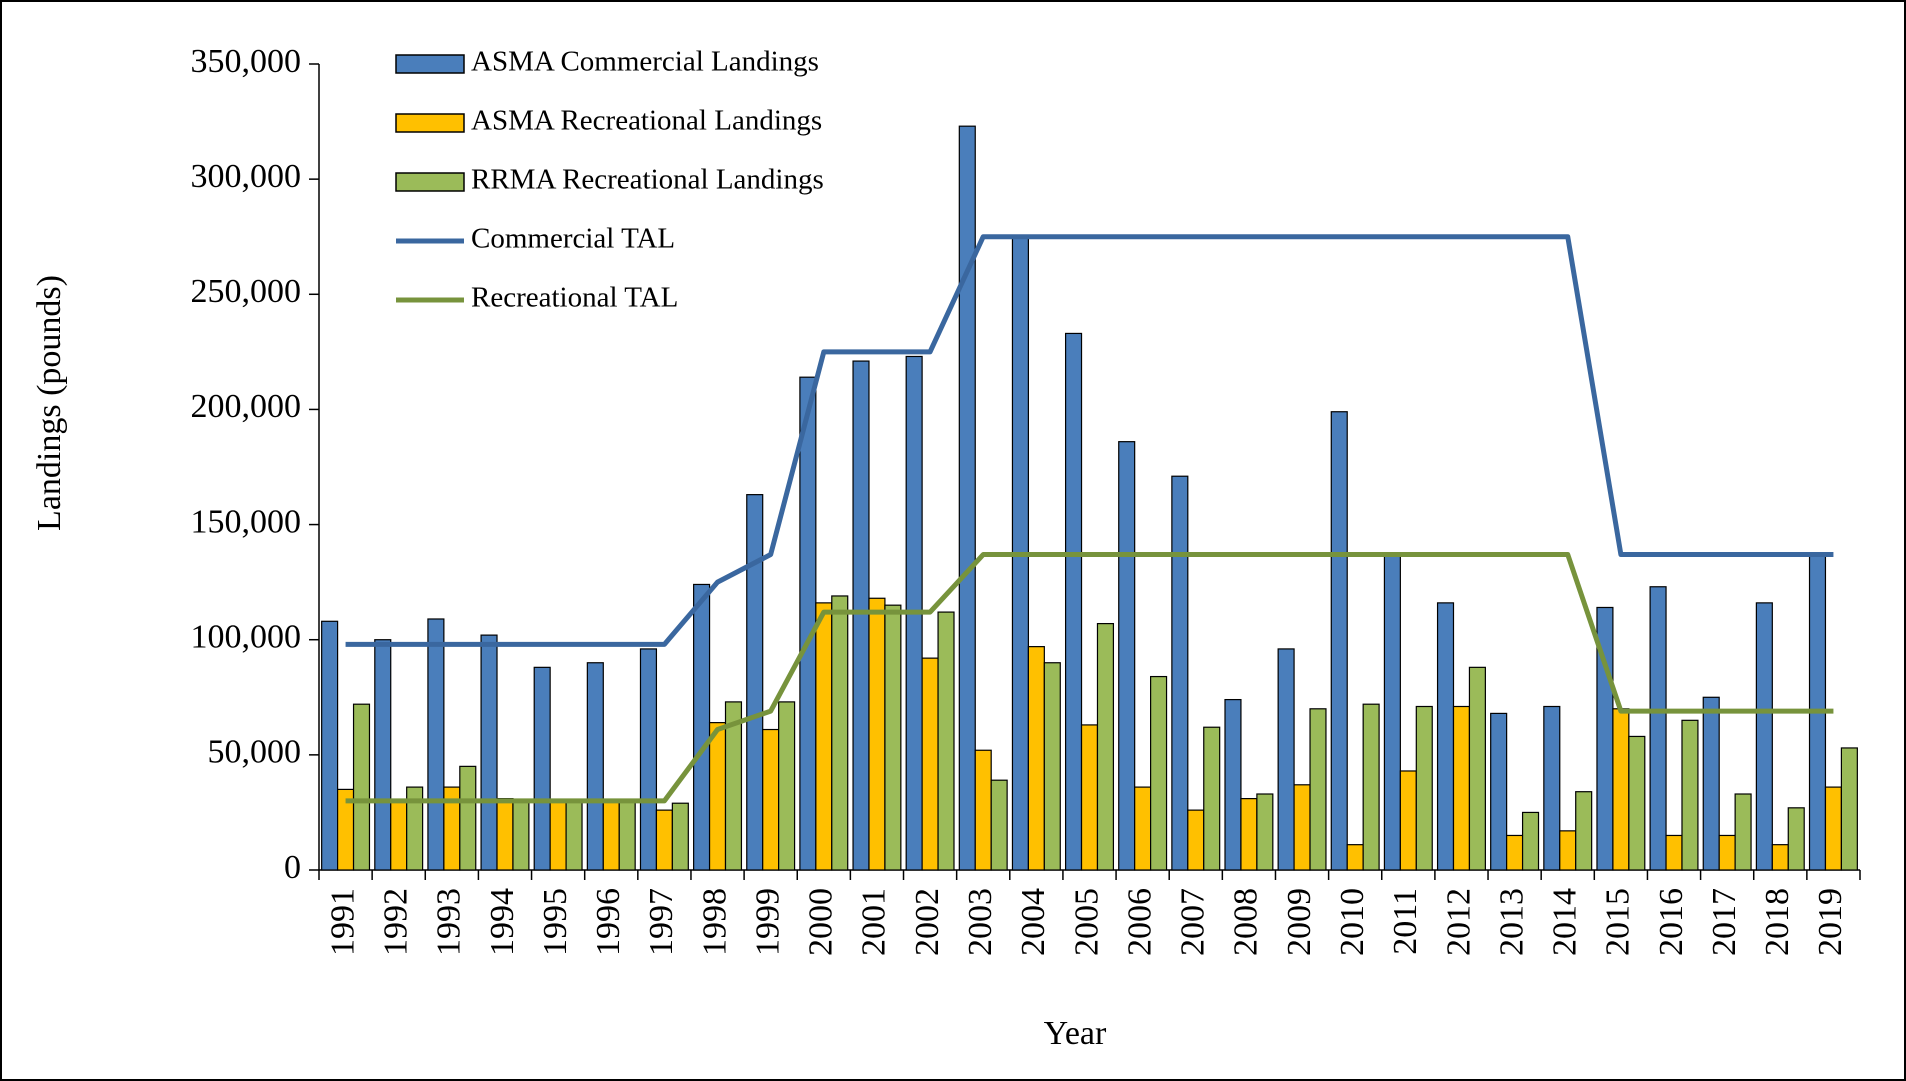 This screenshot has width=1906, height=1081. I want to click on x-tick-label: 2015, so click(1618, 922).